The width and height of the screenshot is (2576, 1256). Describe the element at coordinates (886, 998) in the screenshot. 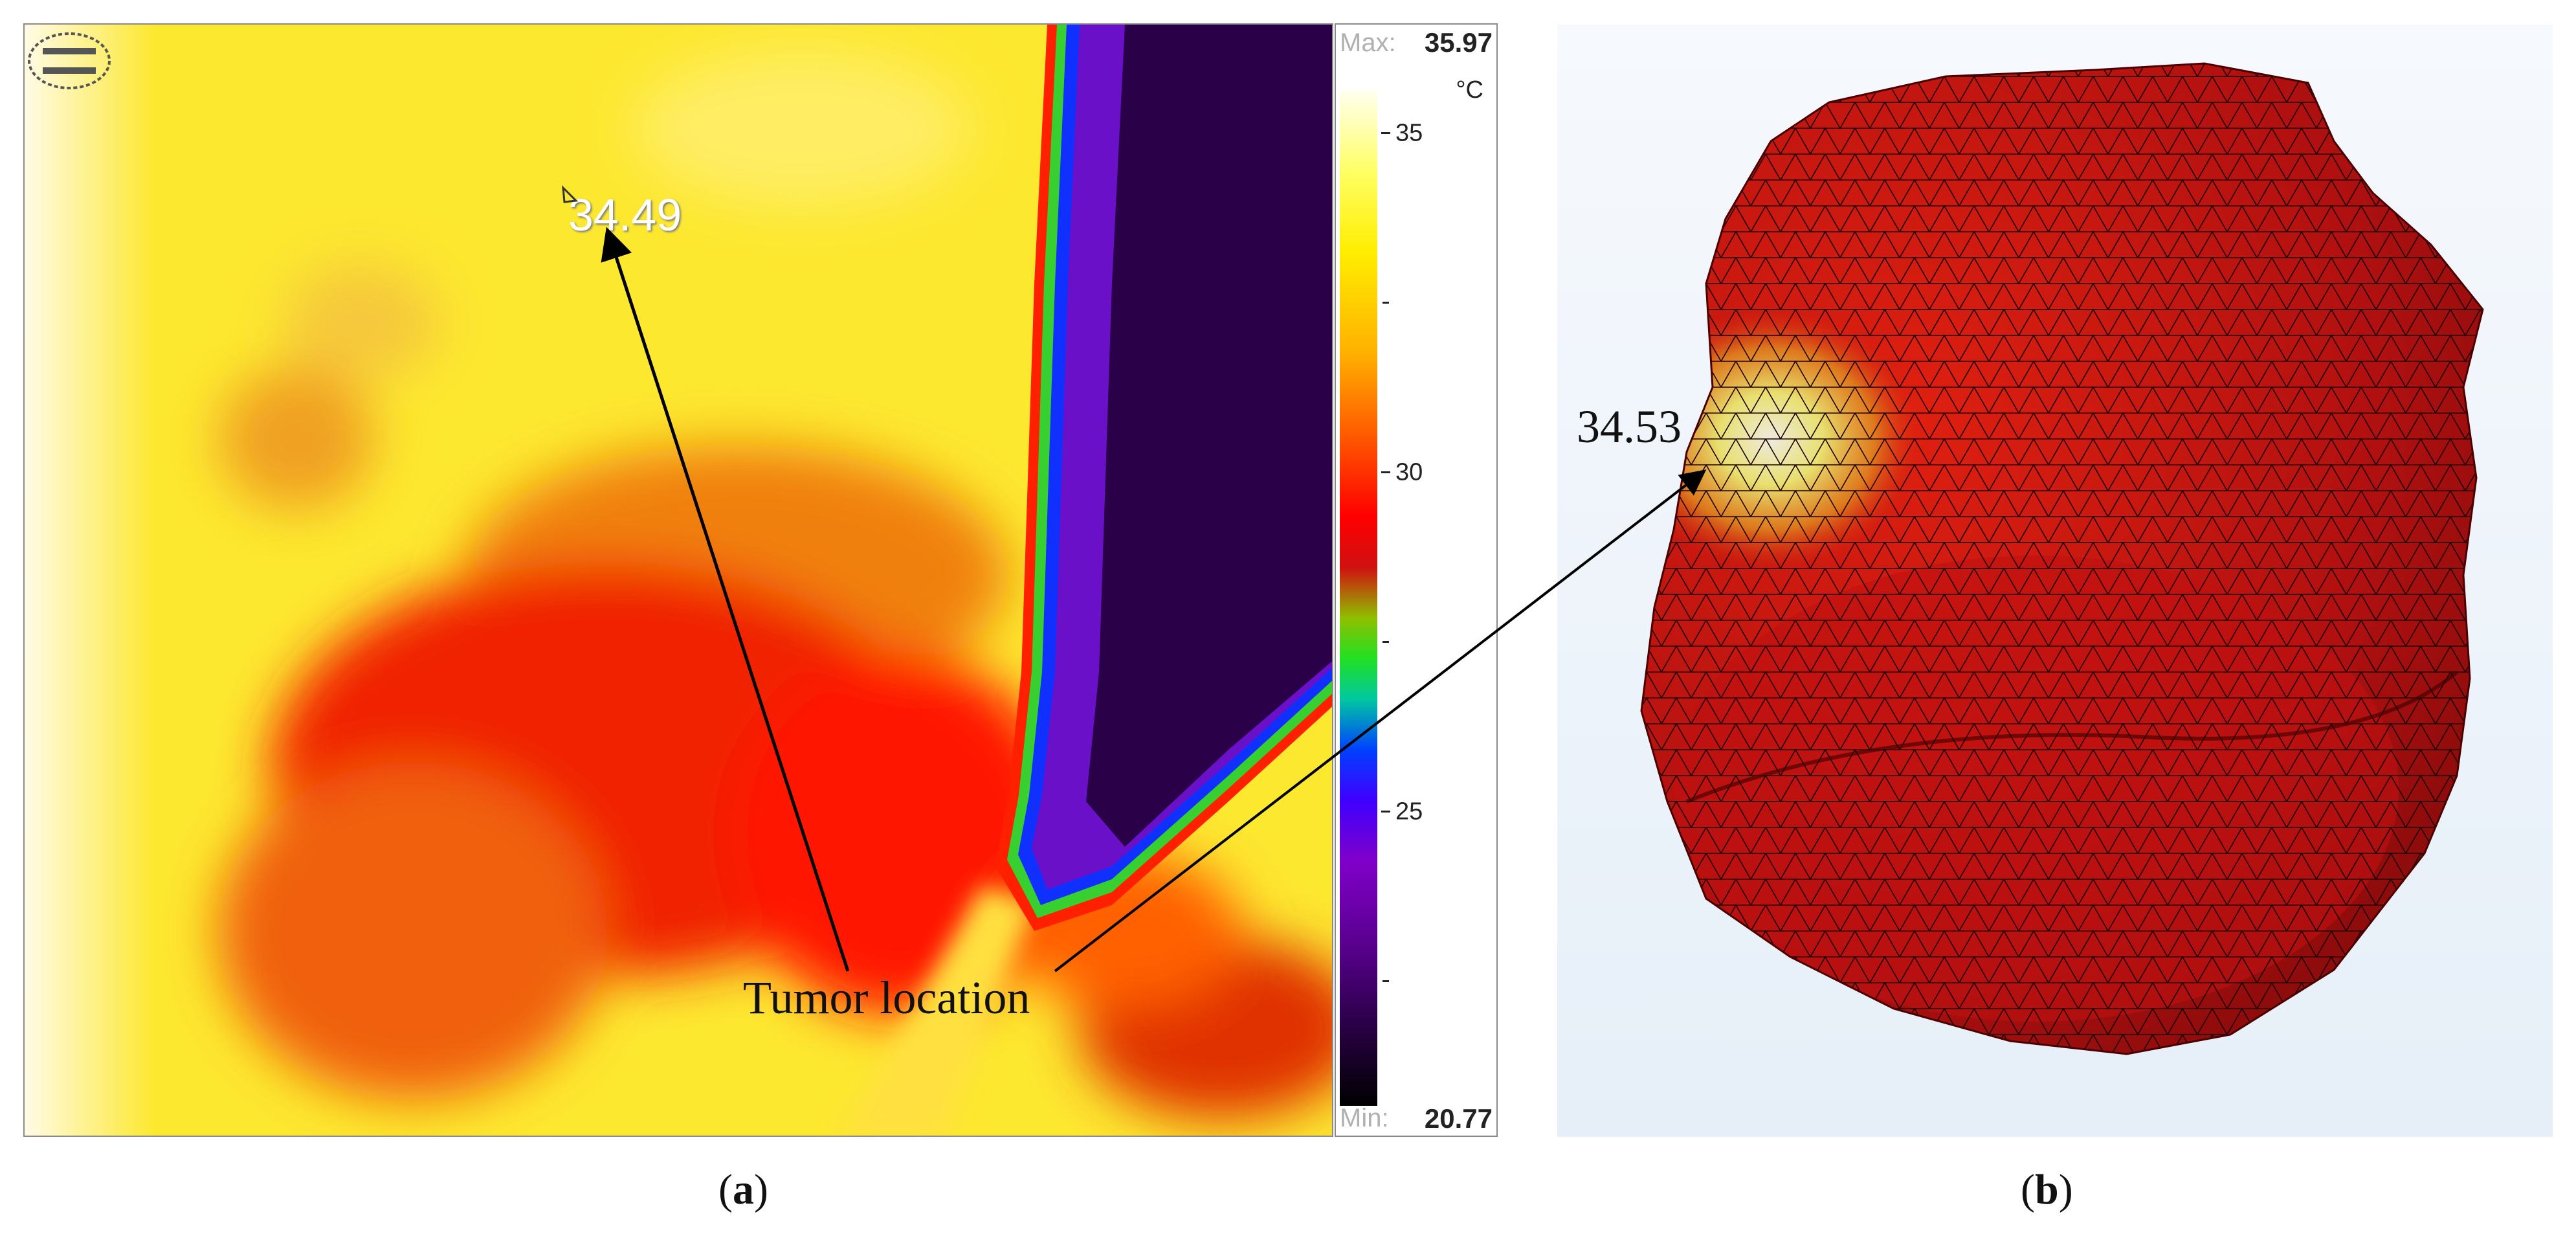

I see `tumor-location-label: Tumor location` at that location.